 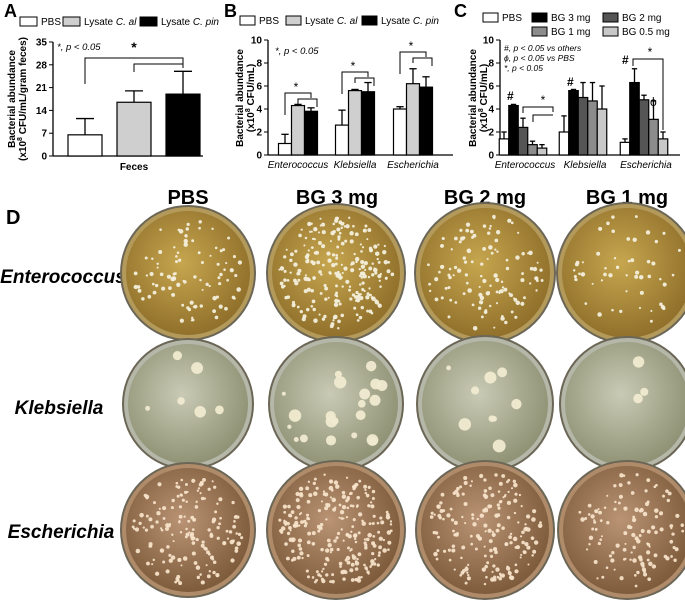 What do you see at coordinates (543, 100) in the screenshot?
I see `chart-c-star: *` at bounding box center [543, 100].